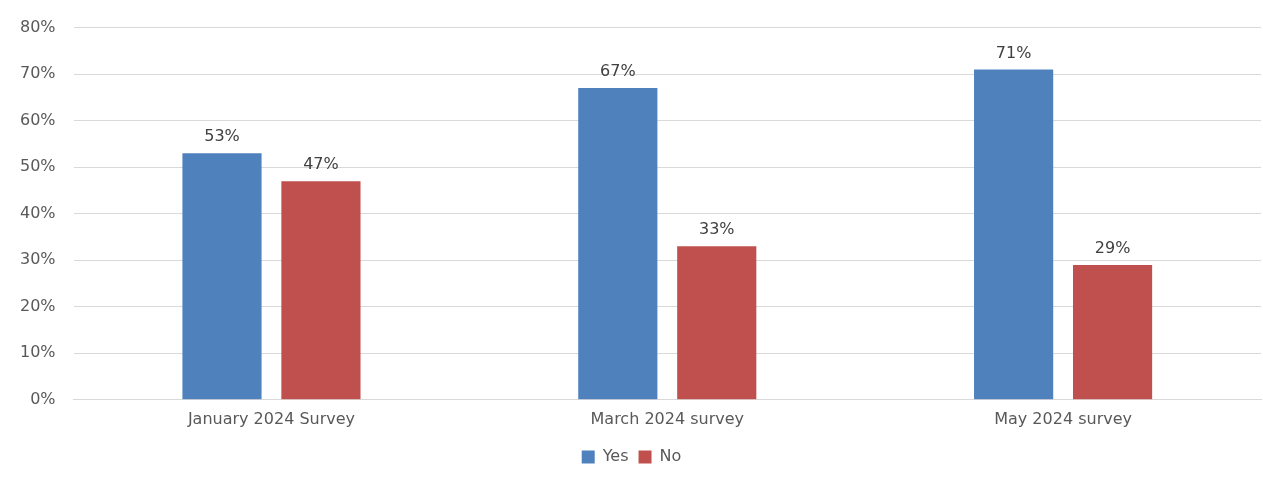  I want to click on y-tick-label: 30%, so click(38, 259).